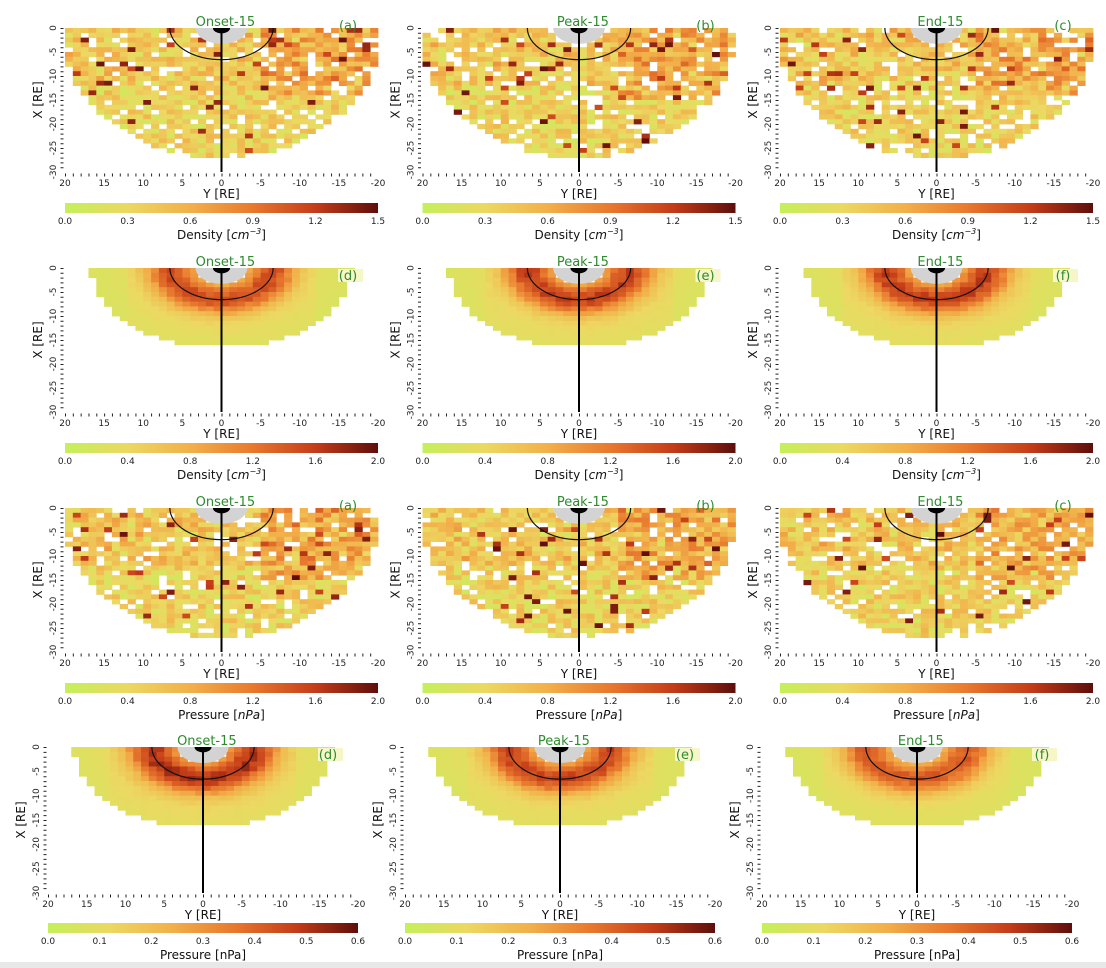 The image size is (1106, 968). I want to click on x-tick-label: 5, so click(898, 424).